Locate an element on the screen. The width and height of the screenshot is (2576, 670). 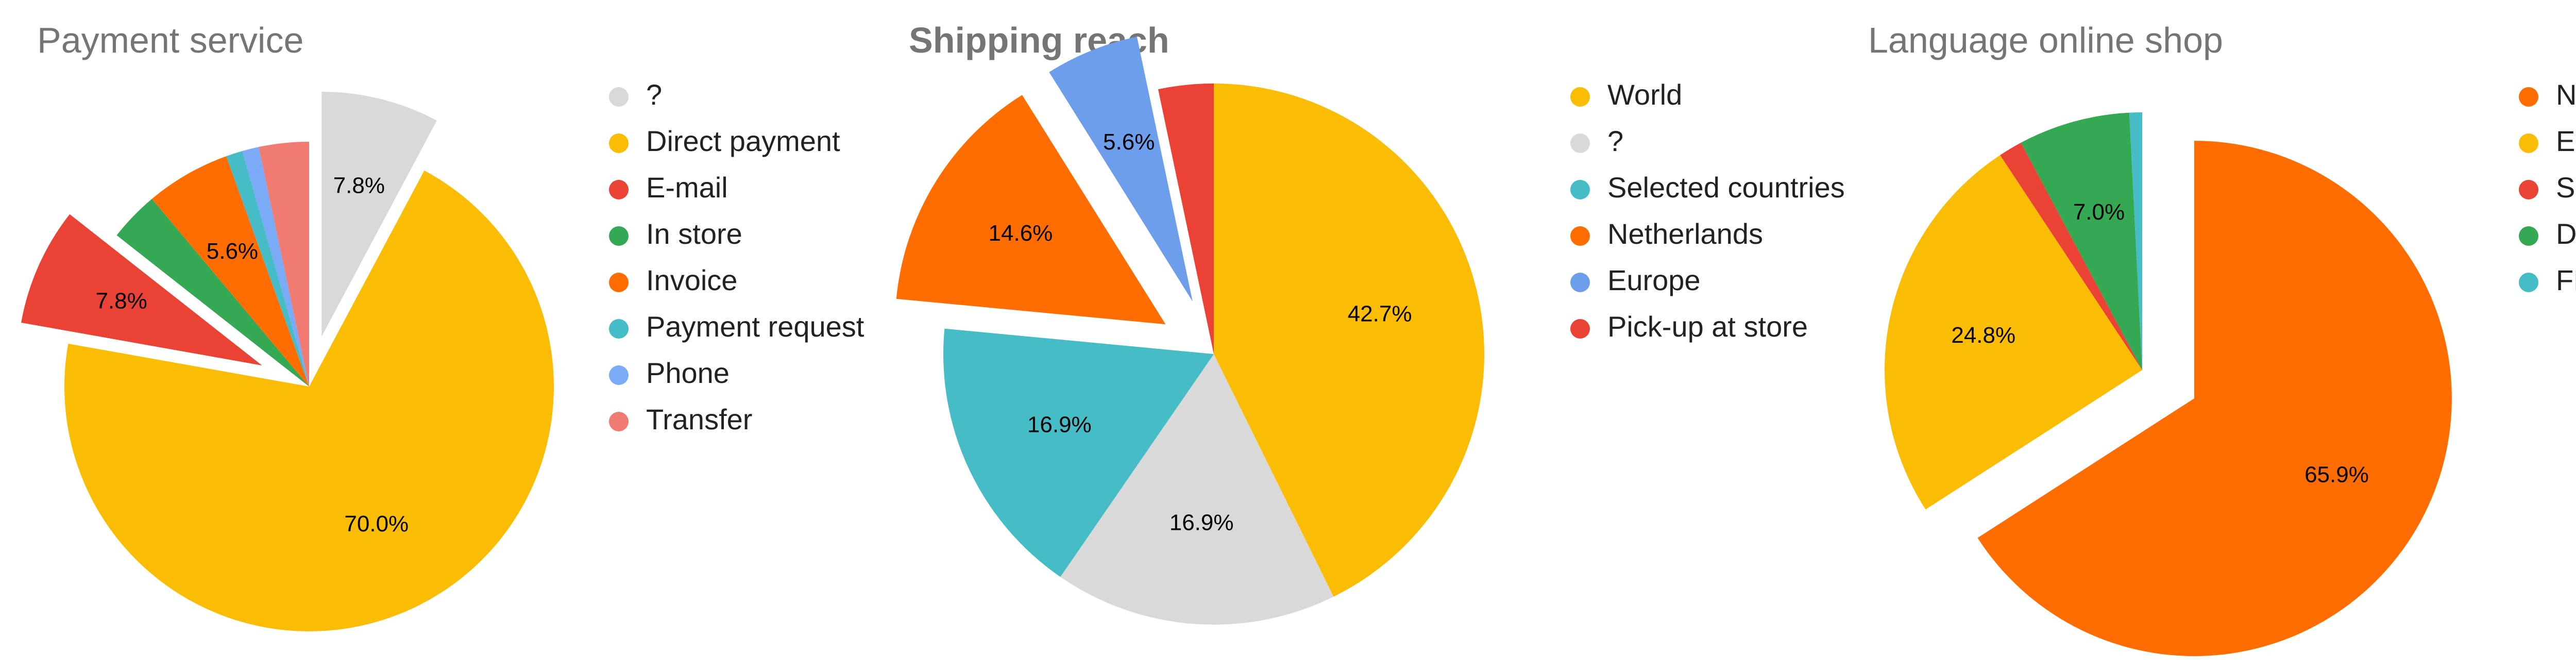
pie-slice-payment-request is located at coordinates (267, 269).